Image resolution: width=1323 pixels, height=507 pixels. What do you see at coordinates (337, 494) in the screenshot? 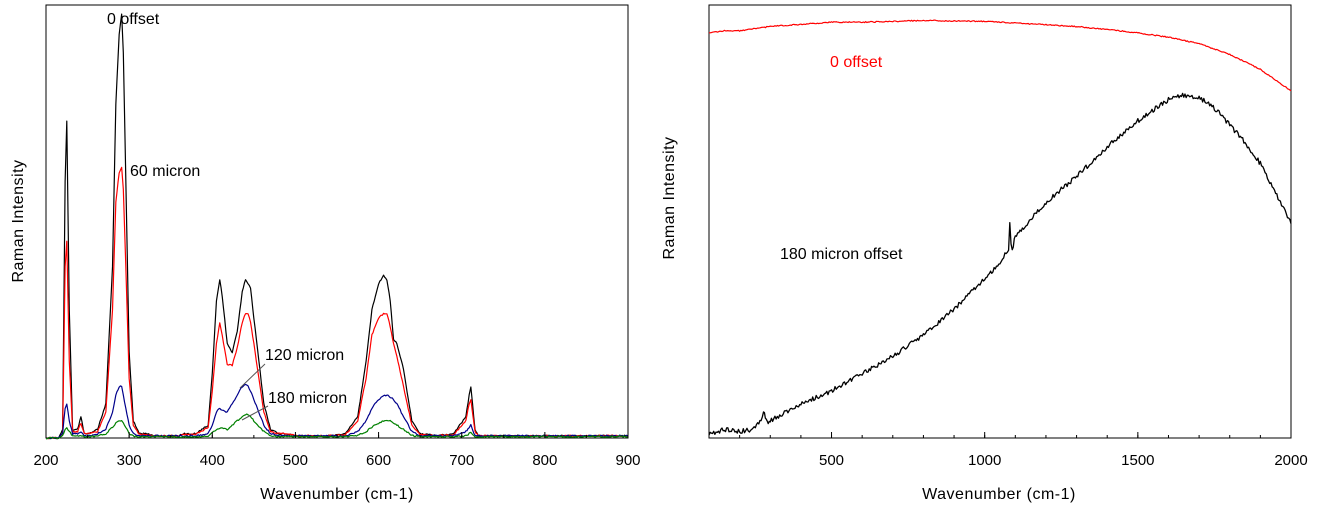
I see `left-x-axis-title: Wavenumber (cm-1)` at bounding box center [337, 494].